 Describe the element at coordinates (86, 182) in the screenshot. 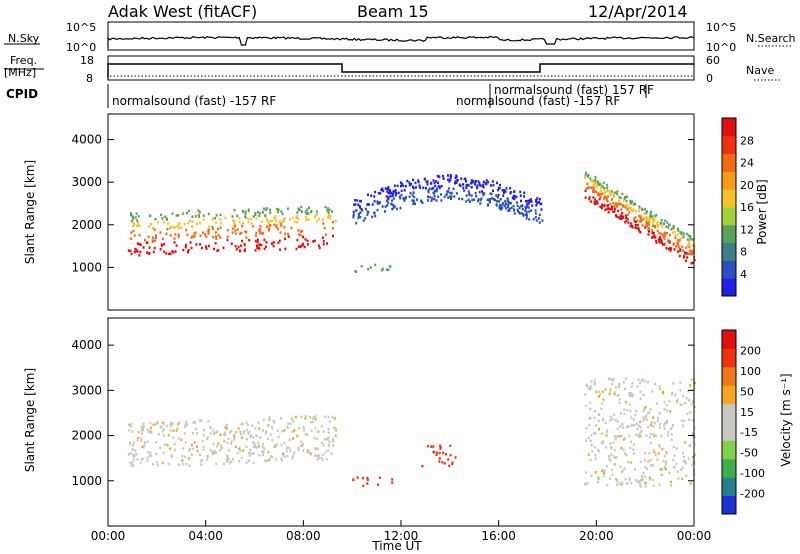

I see `ytick-label: 3000` at that location.